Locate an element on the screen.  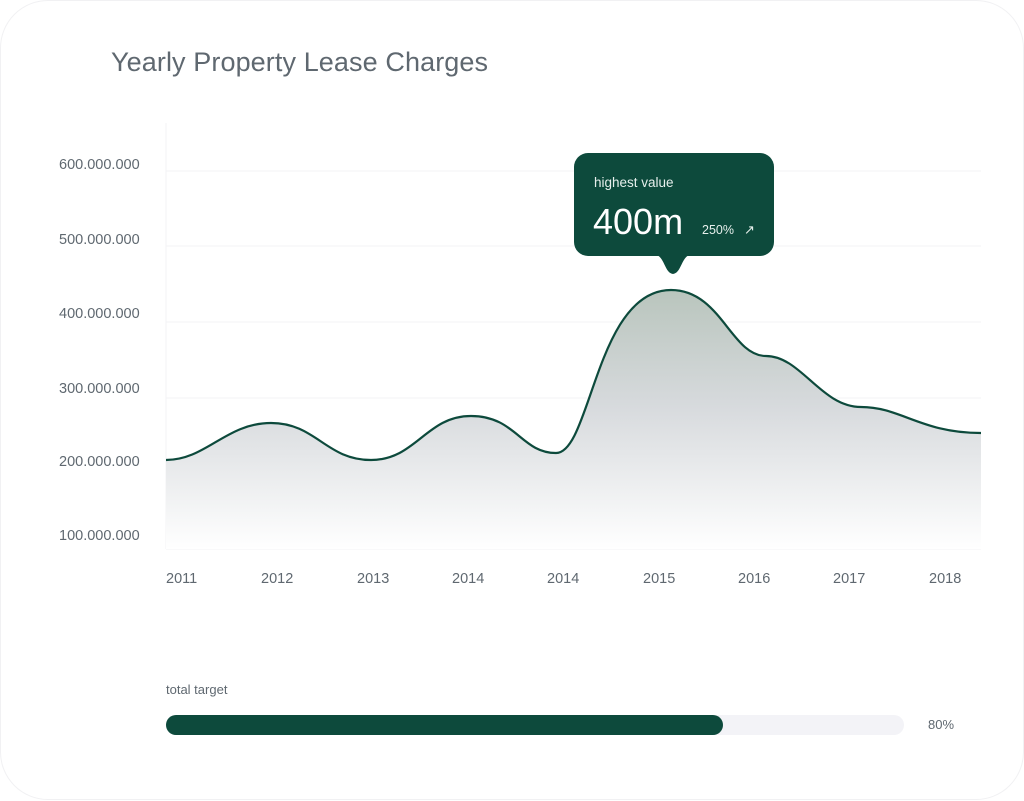
y-axis-tick: 400.000.000 is located at coordinates (99, 314).